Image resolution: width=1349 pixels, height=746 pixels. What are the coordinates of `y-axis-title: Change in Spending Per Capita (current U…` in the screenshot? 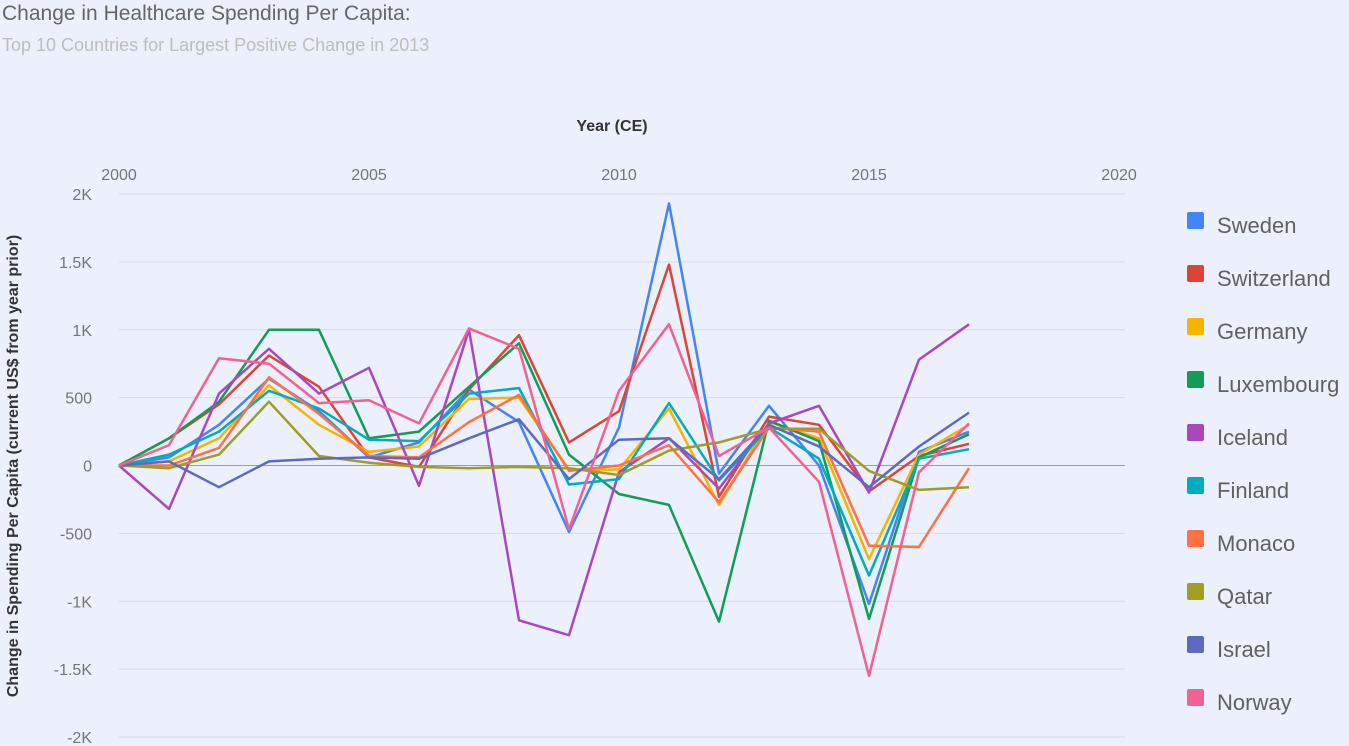 It's located at (13, 466).